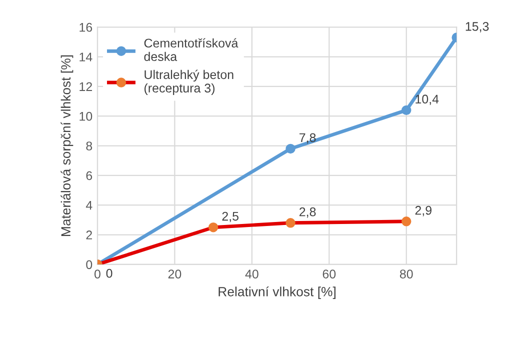 Image resolution: width=513 pixels, height=339 pixels. I want to click on data-label: 15,3, so click(477, 27).